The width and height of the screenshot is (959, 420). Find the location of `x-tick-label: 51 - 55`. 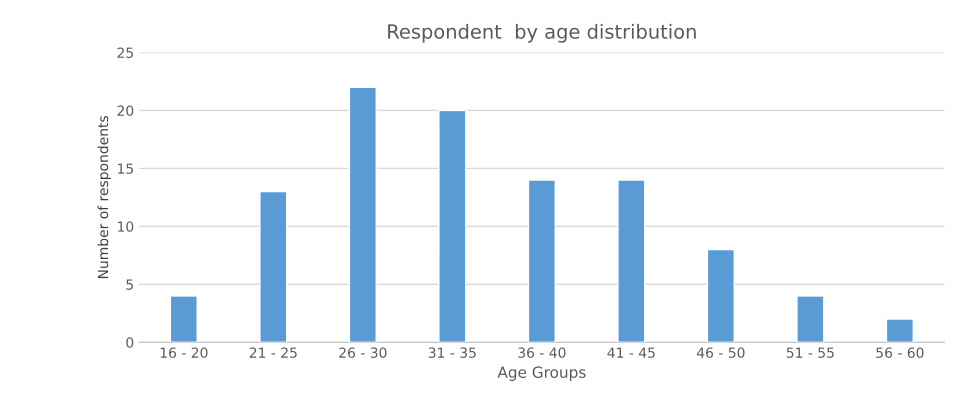

x-tick-label: 51 - 55 is located at coordinates (810, 353).